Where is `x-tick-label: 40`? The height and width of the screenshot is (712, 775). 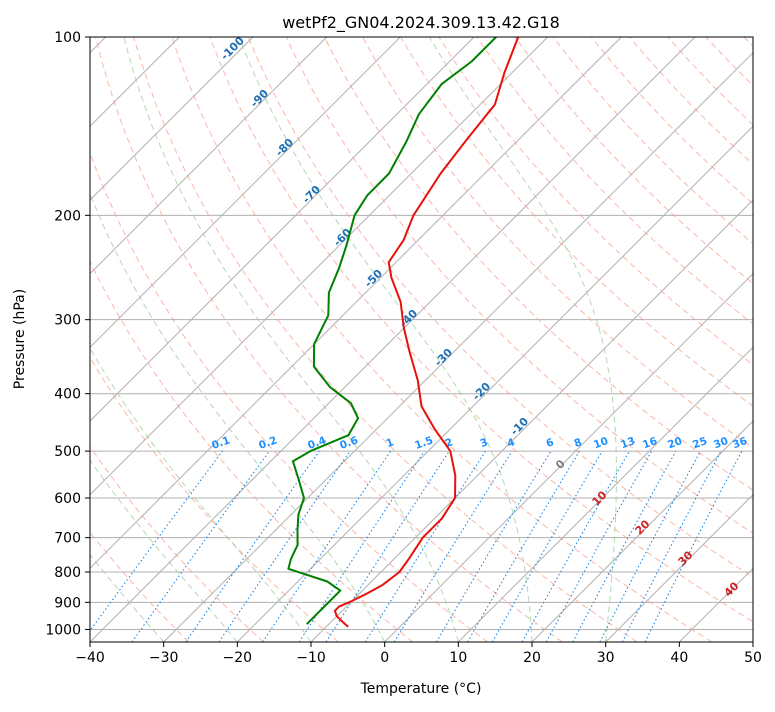 x-tick-label: 40 is located at coordinates (679, 658).